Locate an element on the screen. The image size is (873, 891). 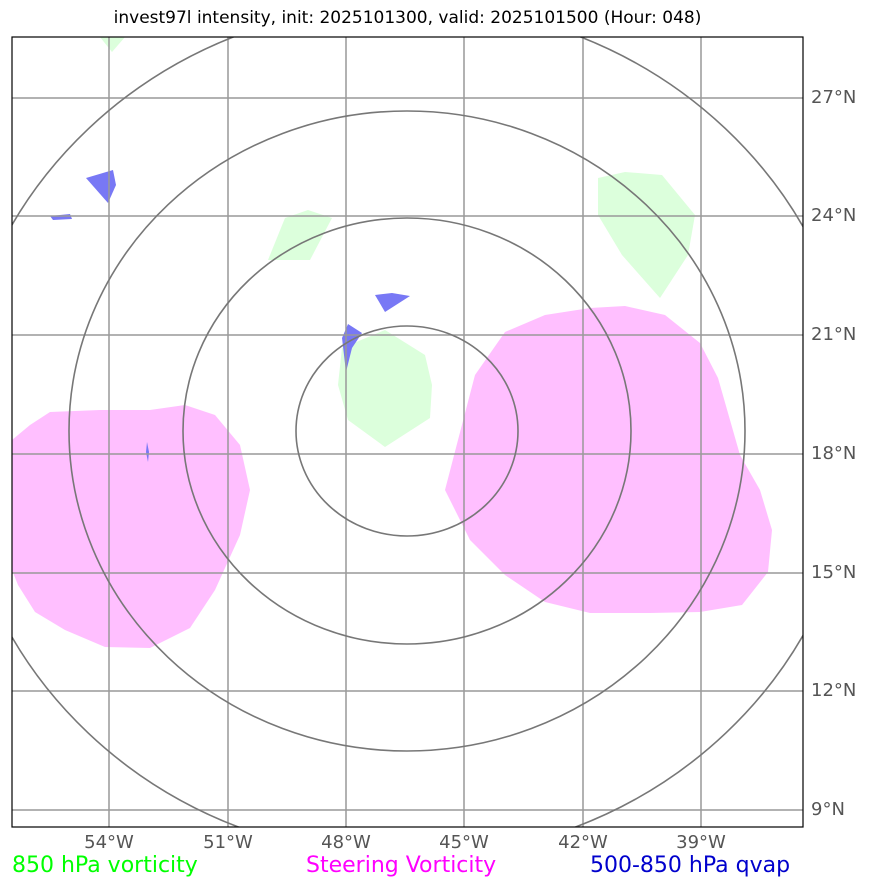
lon-label-48w: 48°W is located at coordinates (346, 842).